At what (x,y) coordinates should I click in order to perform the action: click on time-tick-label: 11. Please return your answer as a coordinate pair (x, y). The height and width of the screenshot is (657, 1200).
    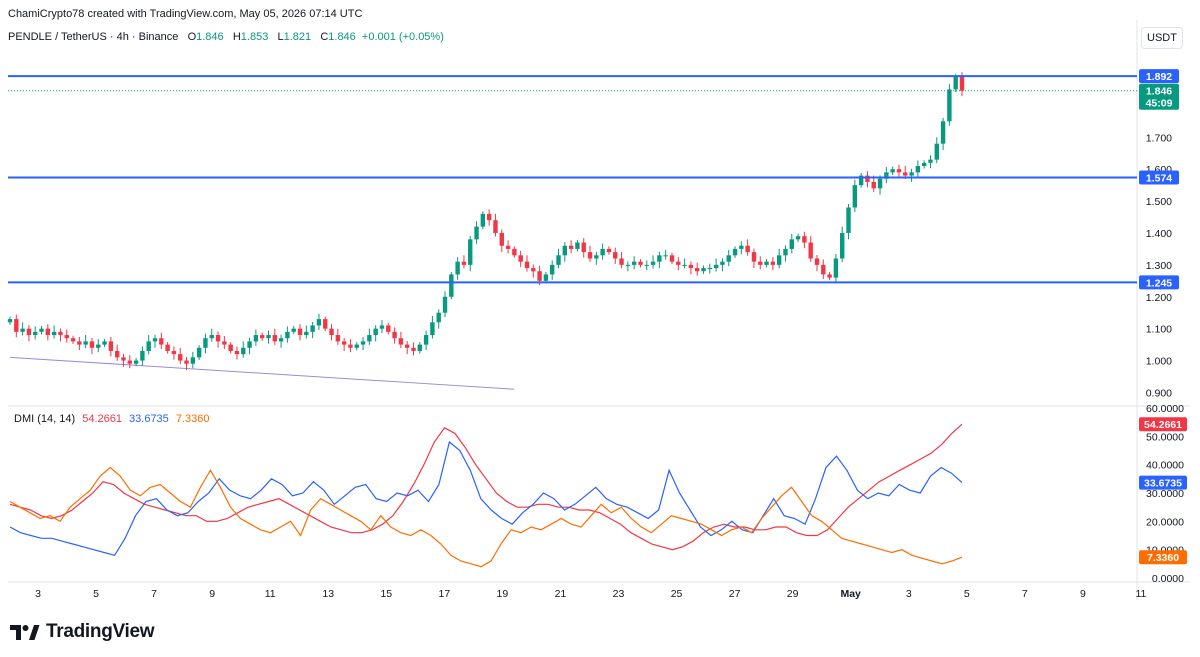
    Looking at the image, I should click on (270, 594).